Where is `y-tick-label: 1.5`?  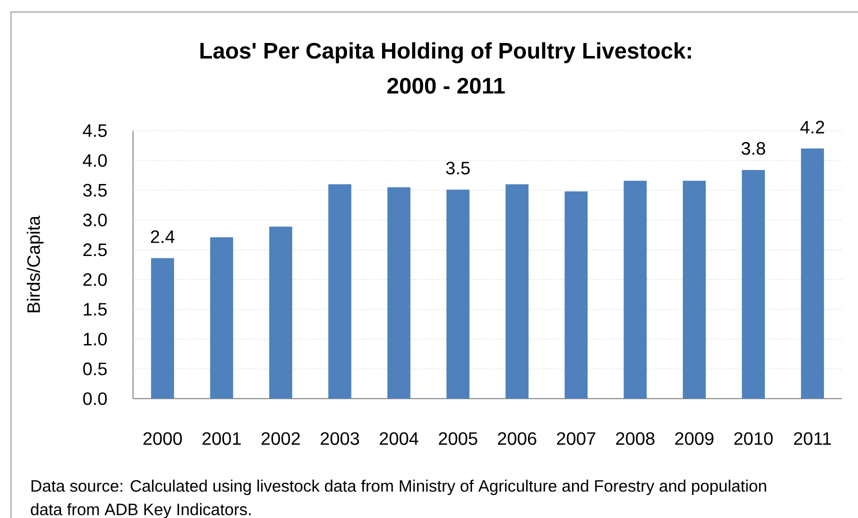
y-tick-label: 1.5 is located at coordinates (95, 309).